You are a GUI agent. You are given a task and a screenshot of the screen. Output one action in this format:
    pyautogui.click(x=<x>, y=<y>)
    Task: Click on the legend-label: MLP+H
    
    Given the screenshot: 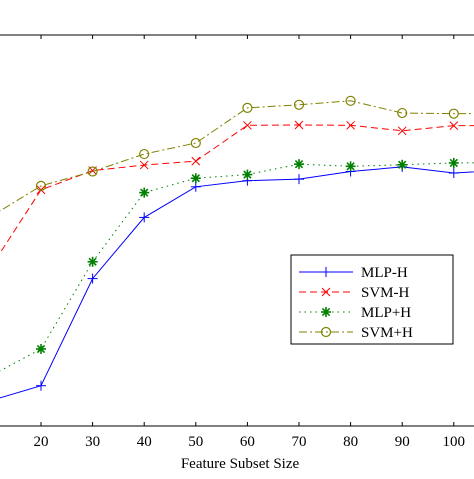 What is the action you would take?
    pyautogui.click(x=386, y=313)
    